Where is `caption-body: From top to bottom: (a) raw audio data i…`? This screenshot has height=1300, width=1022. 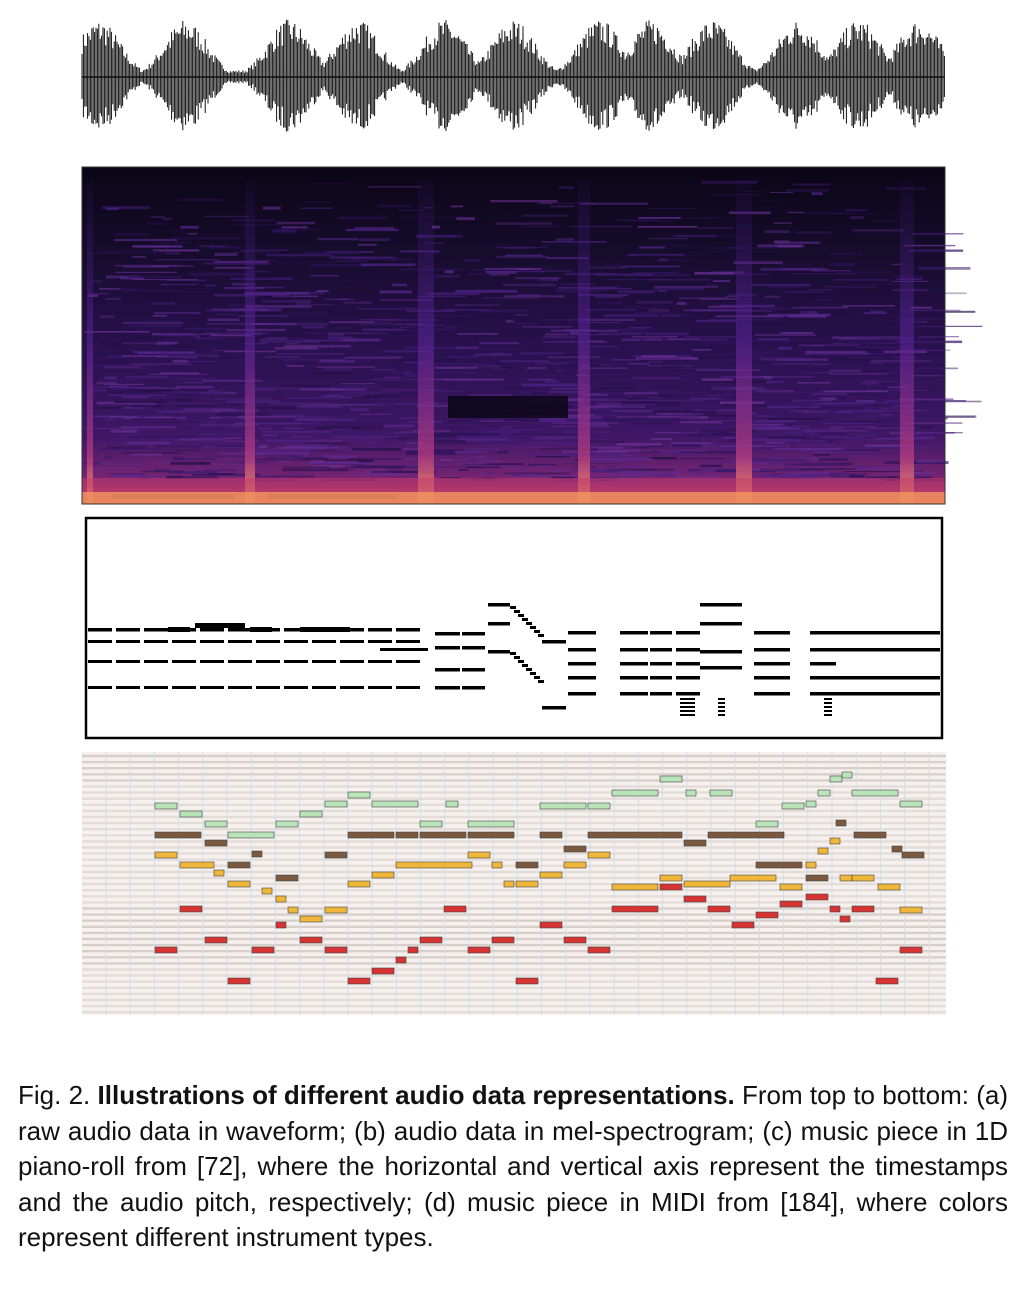
caption-body: From top to bottom: (a) raw audio data i… is located at coordinates (513, 1166).